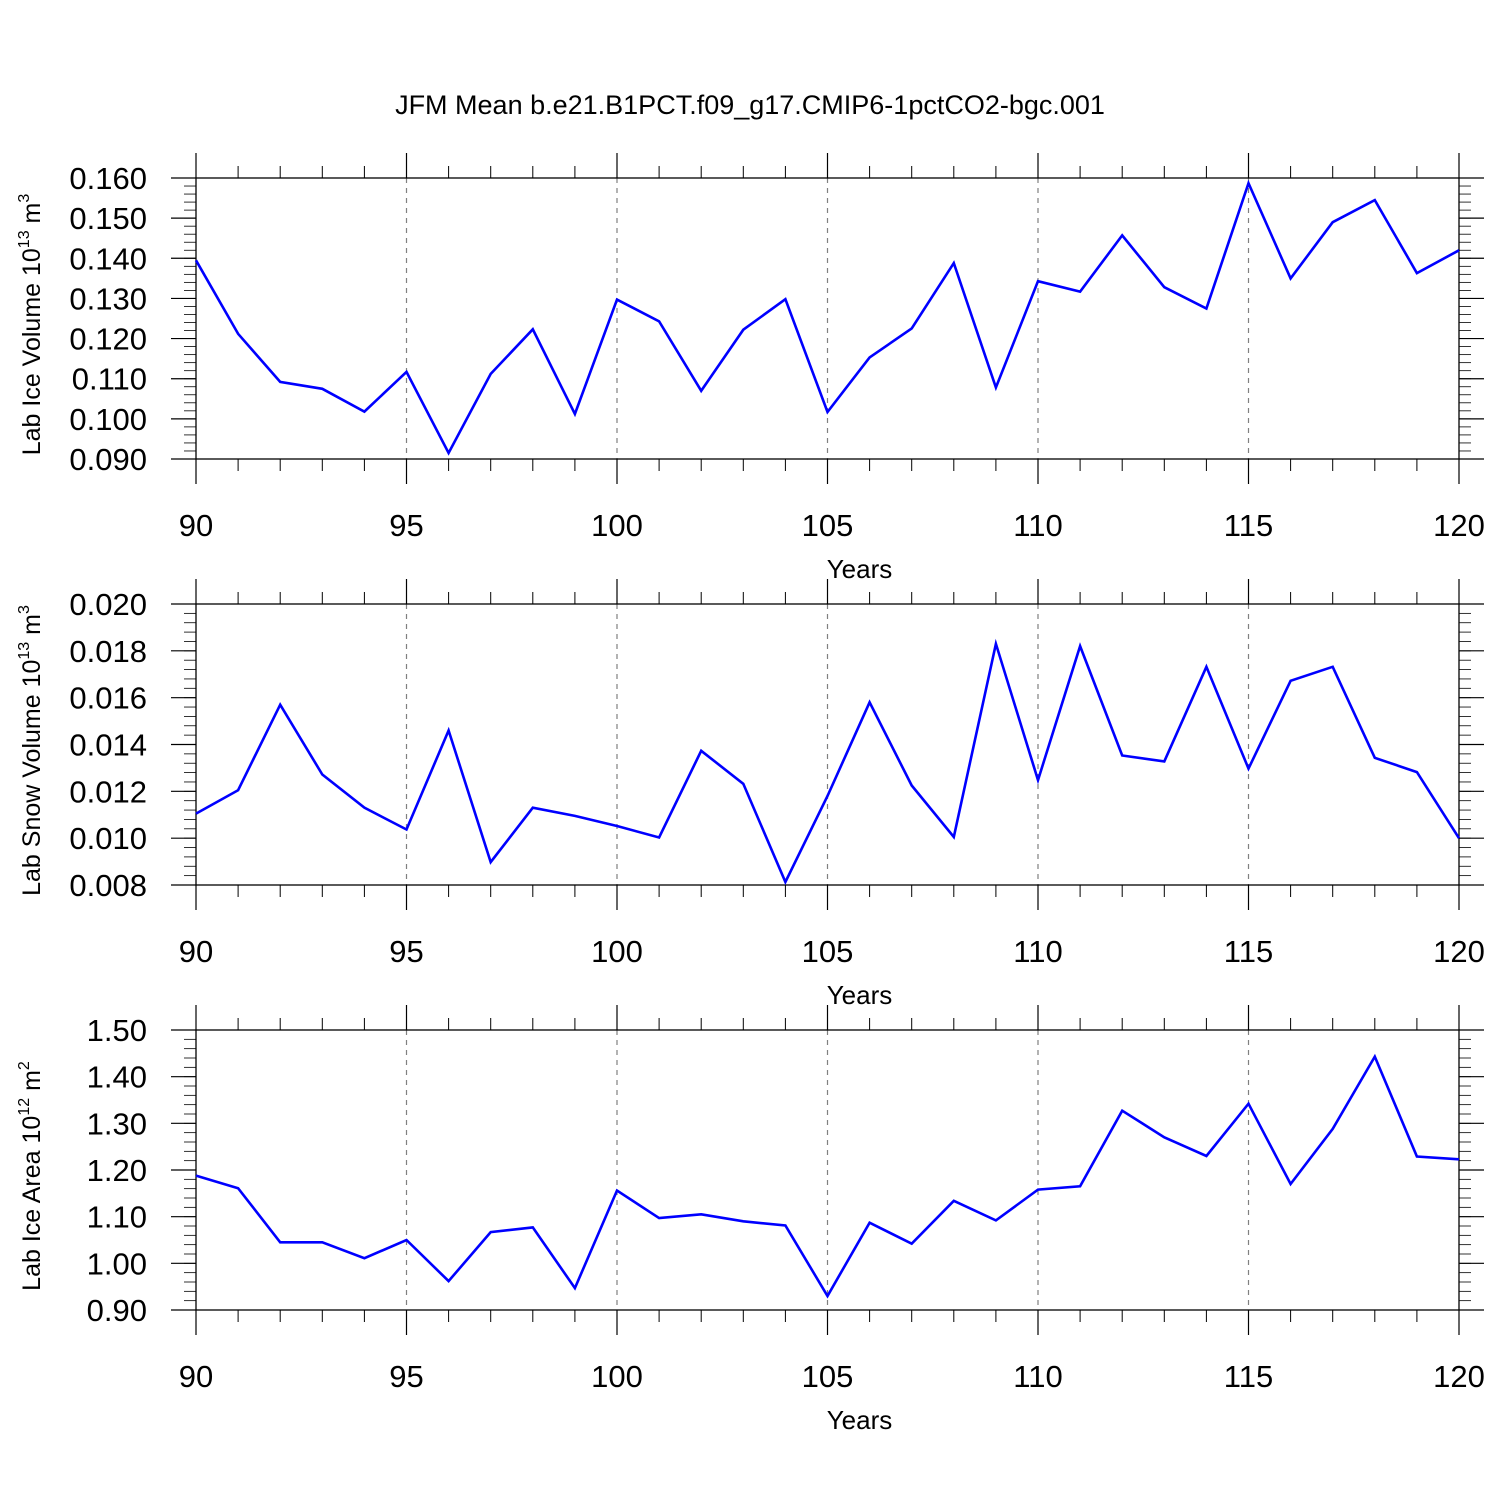  I want to click on y-tick-label: 1.20, so click(117, 1170).